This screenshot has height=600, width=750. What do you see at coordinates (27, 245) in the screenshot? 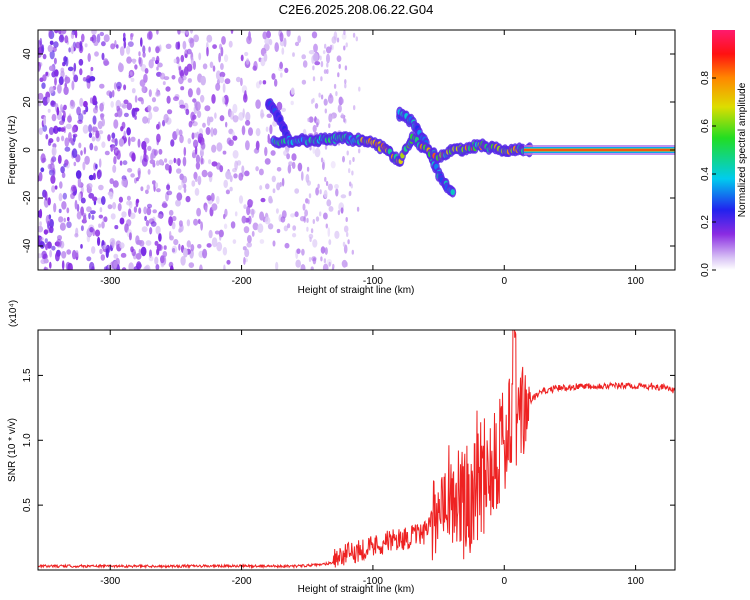
I see `y-tick-label: -40` at bounding box center [27, 245].